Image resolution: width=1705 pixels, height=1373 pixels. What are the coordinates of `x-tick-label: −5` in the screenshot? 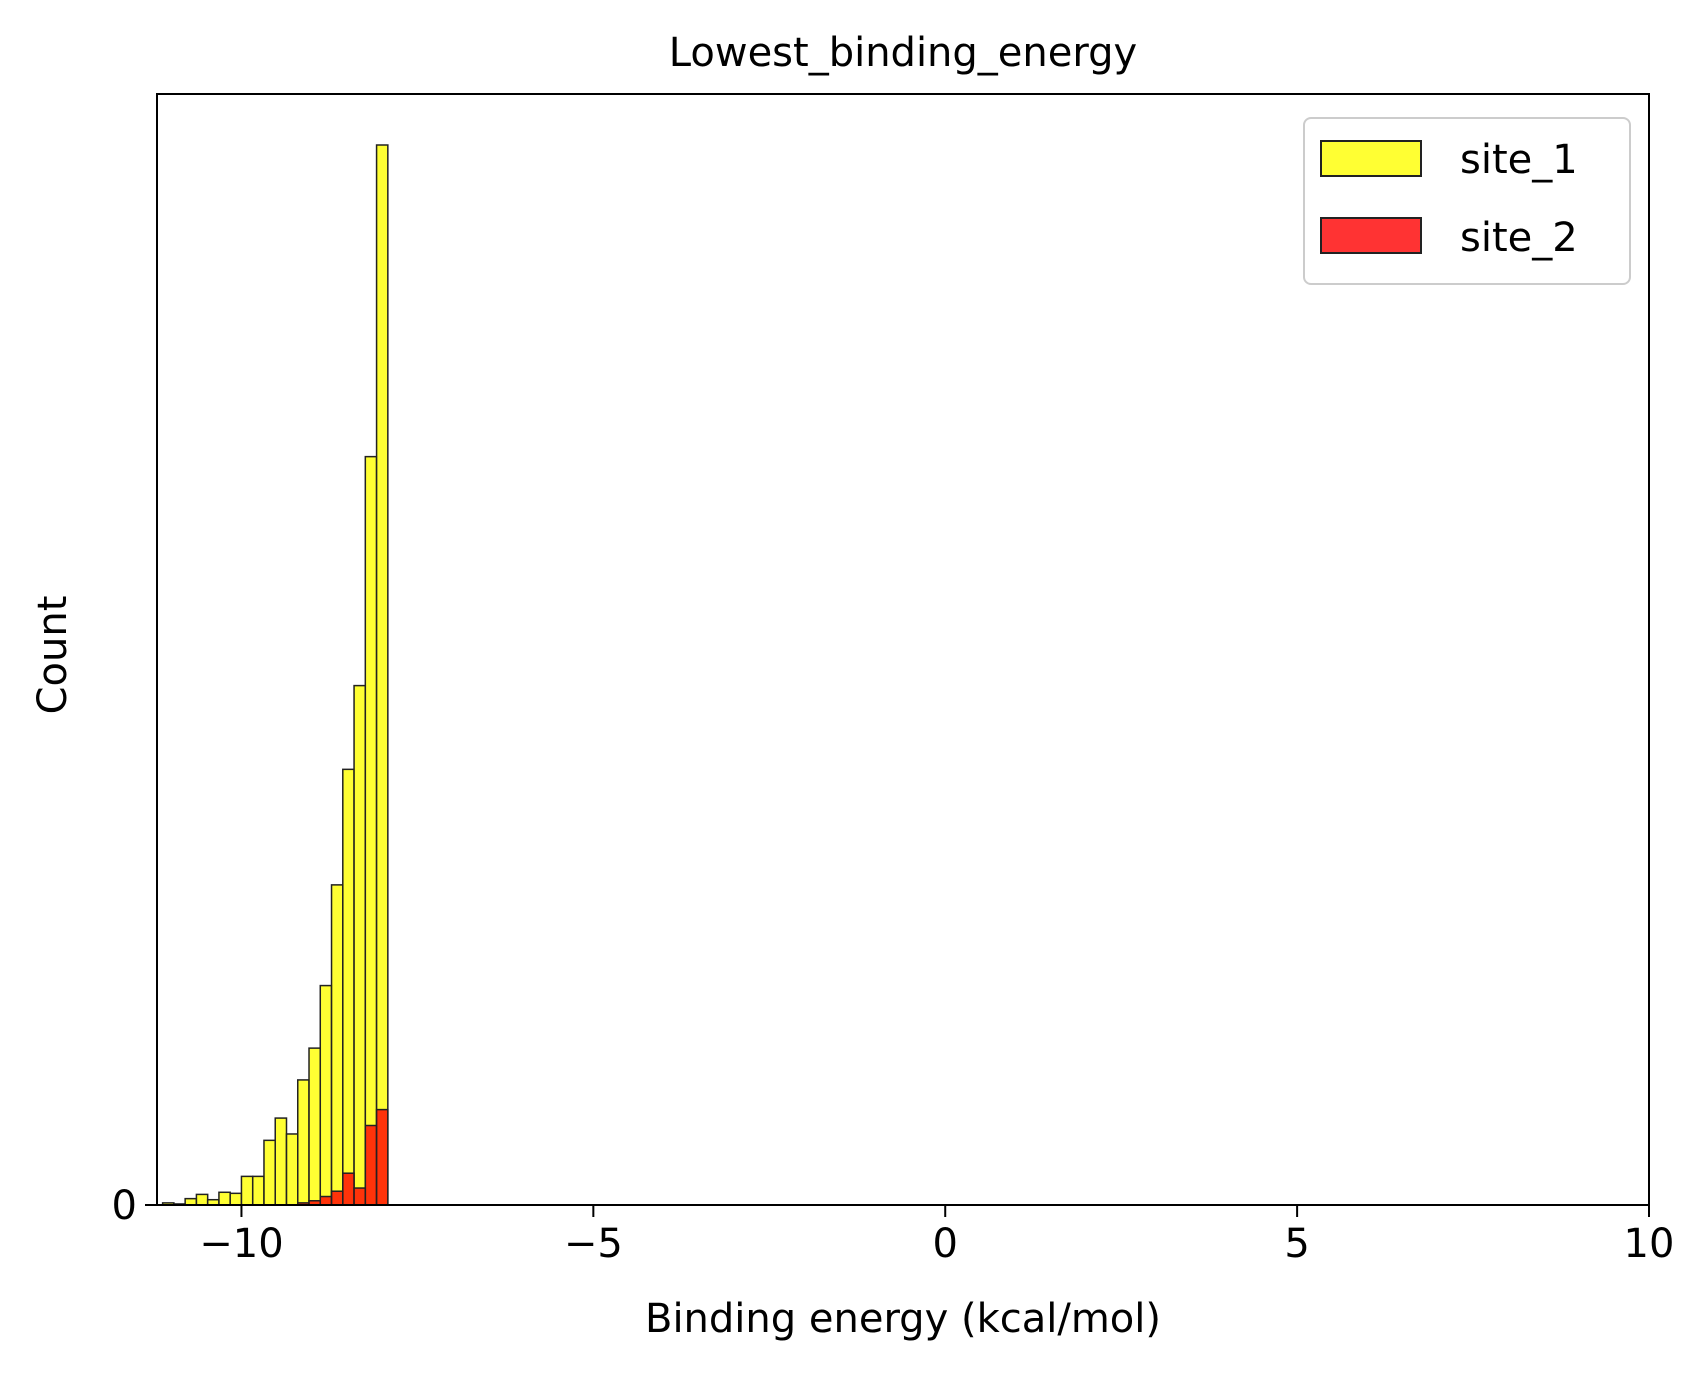 It's located at (593, 1244).